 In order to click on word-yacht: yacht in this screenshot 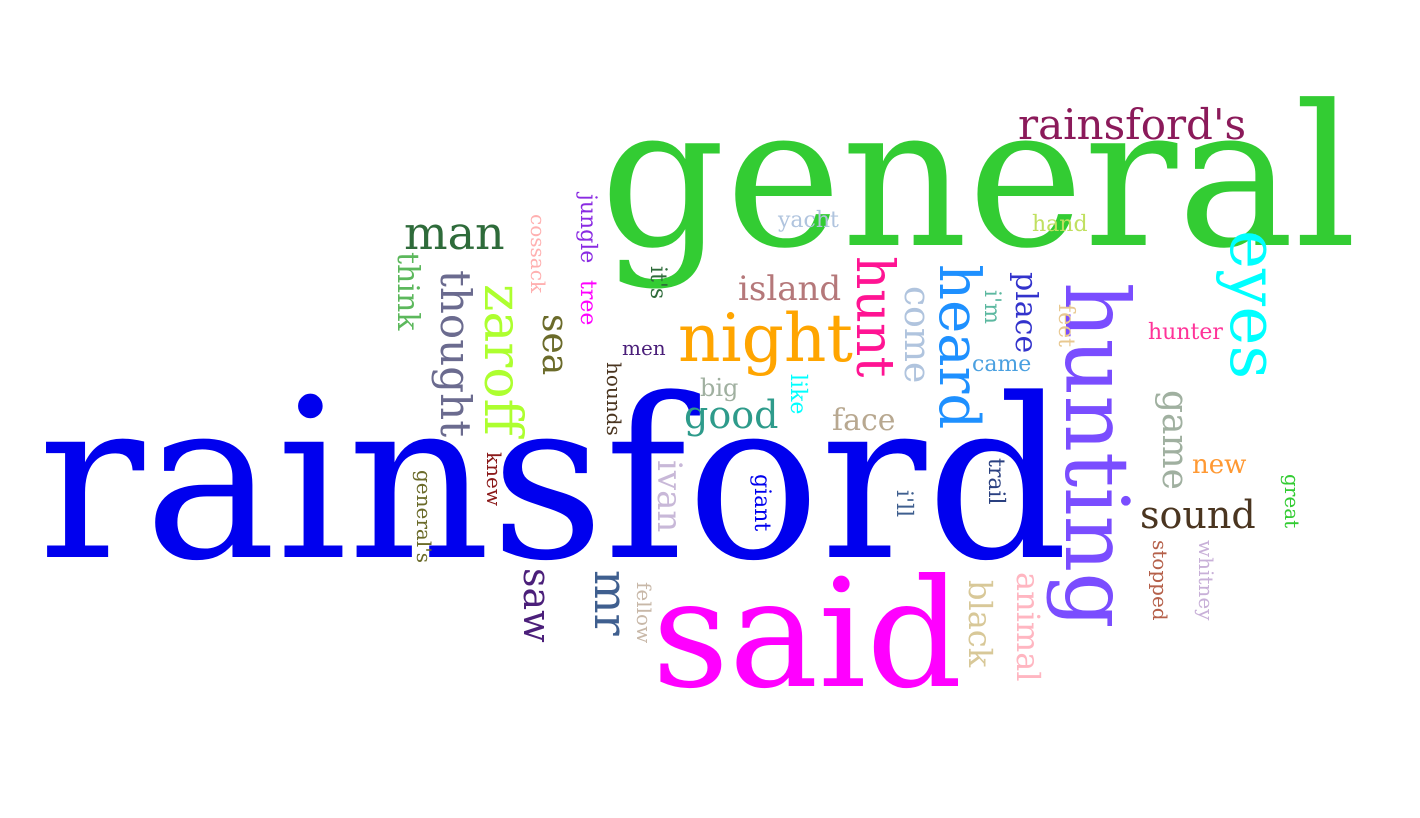, I will do `click(808, 220)`.